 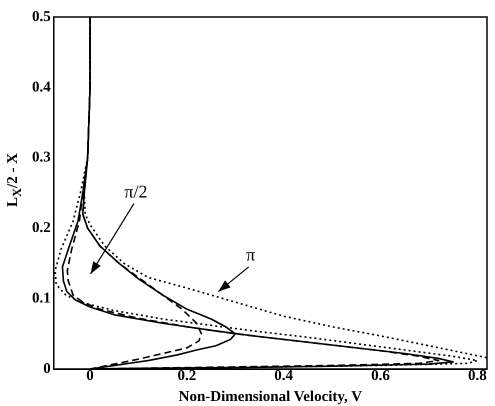 What do you see at coordinates (41, 16) in the screenshot?
I see `y-tick-label: 0.5` at bounding box center [41, 16].